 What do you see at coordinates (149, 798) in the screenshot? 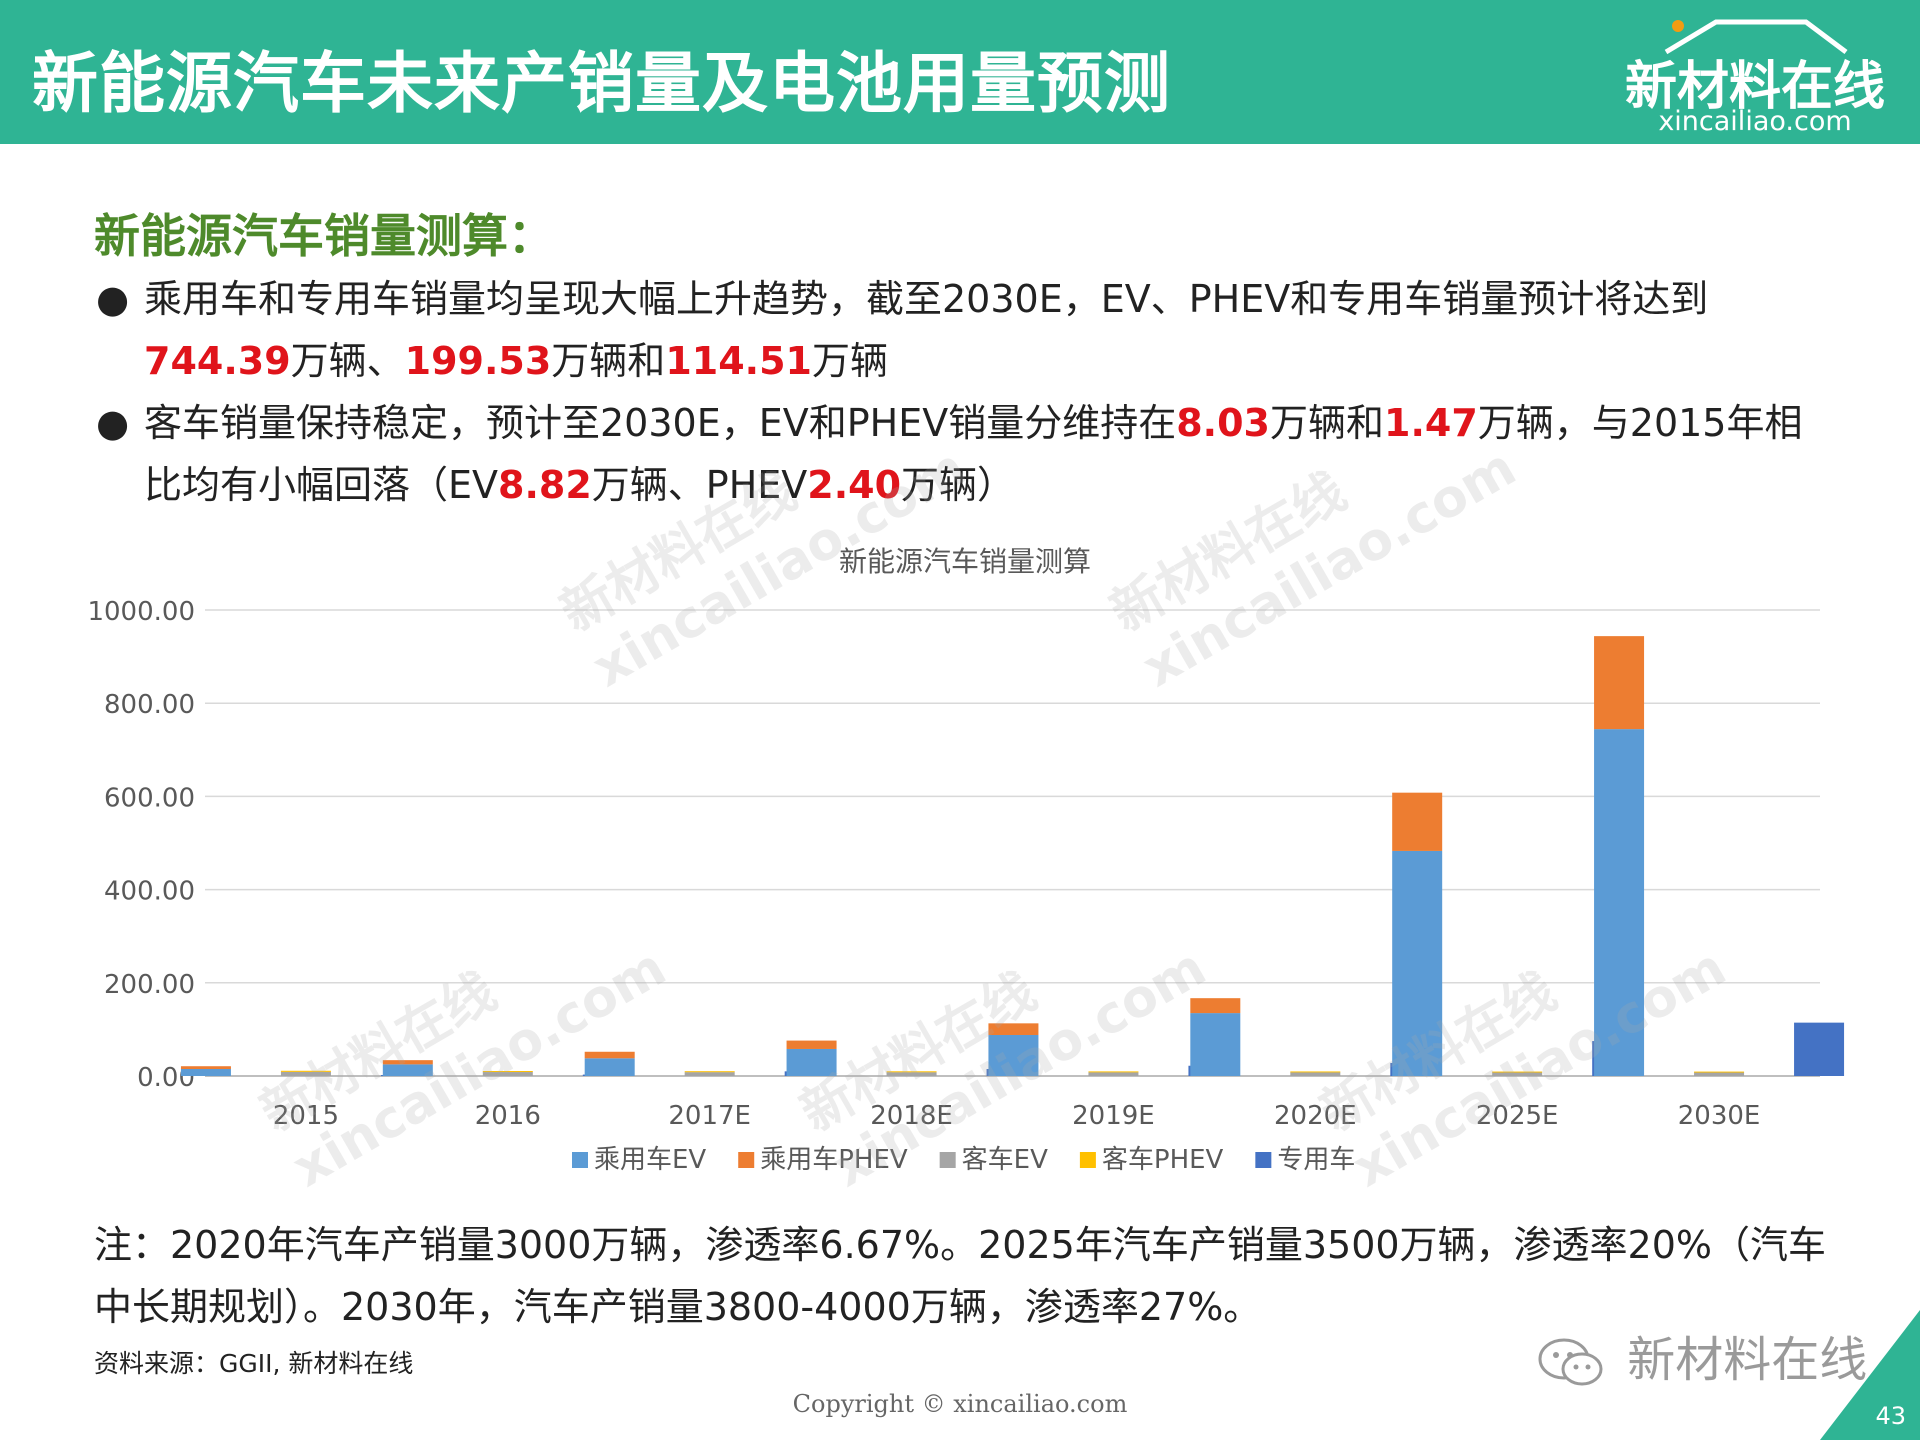
I see `y-tick-label: 600.00` at bounding box center [149, 798].